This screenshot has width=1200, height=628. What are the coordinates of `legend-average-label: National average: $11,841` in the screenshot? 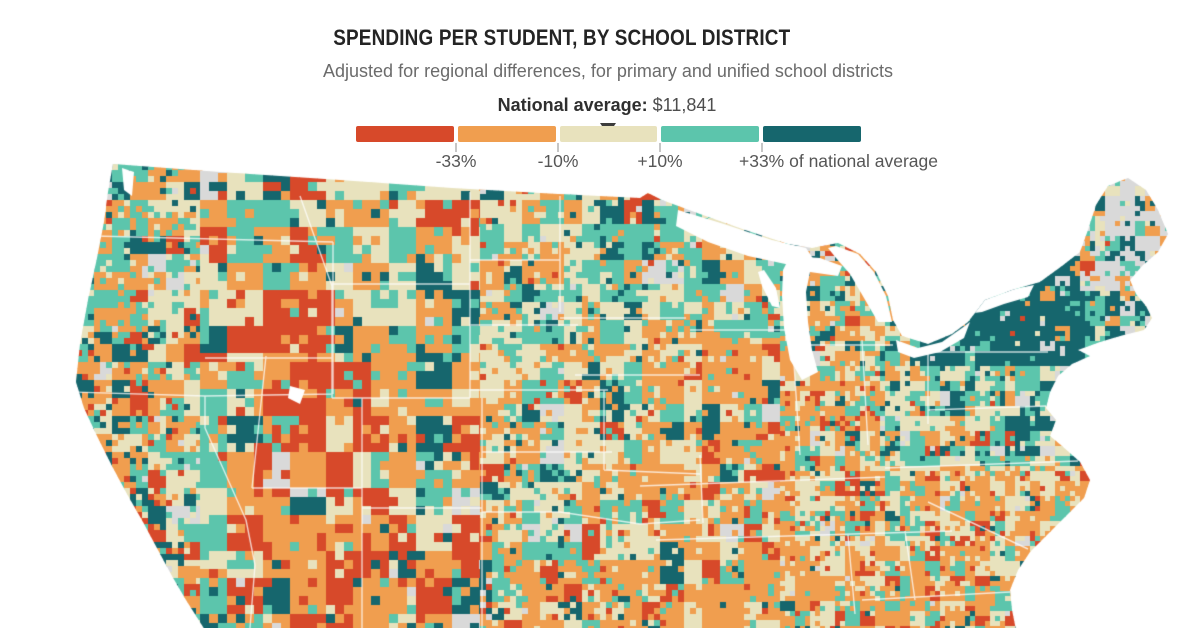 It's located at (600, 105).